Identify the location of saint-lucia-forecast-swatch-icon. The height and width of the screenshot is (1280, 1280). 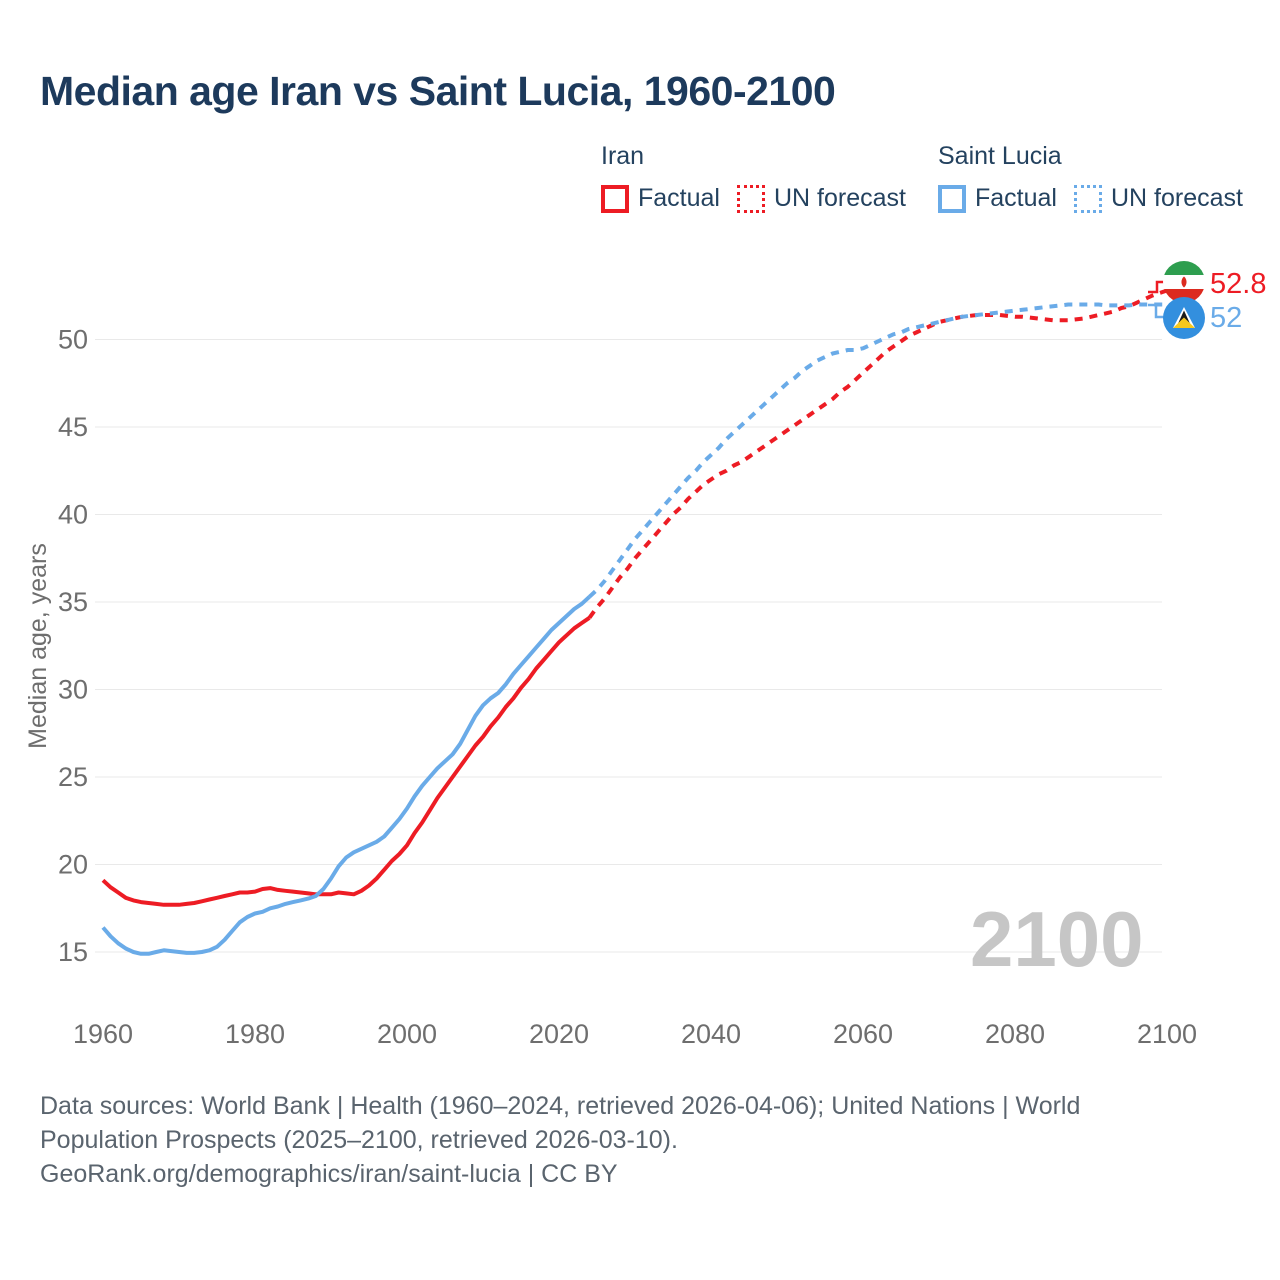
(1087, 198).